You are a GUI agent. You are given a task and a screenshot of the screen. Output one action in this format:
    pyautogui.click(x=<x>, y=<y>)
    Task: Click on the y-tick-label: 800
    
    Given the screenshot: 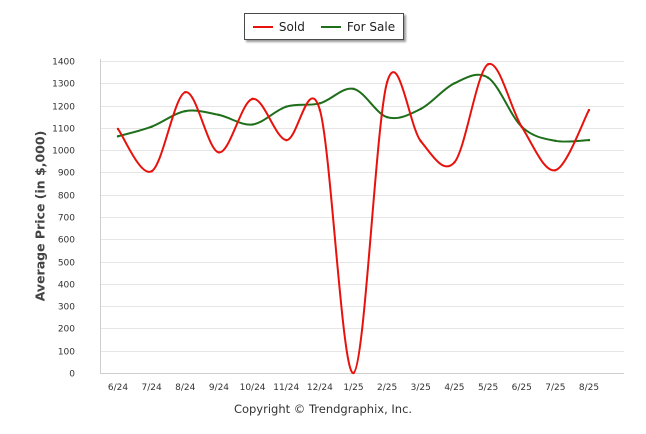 What is the action you would take?
    pyautogui.click(x=66, y=197)
    